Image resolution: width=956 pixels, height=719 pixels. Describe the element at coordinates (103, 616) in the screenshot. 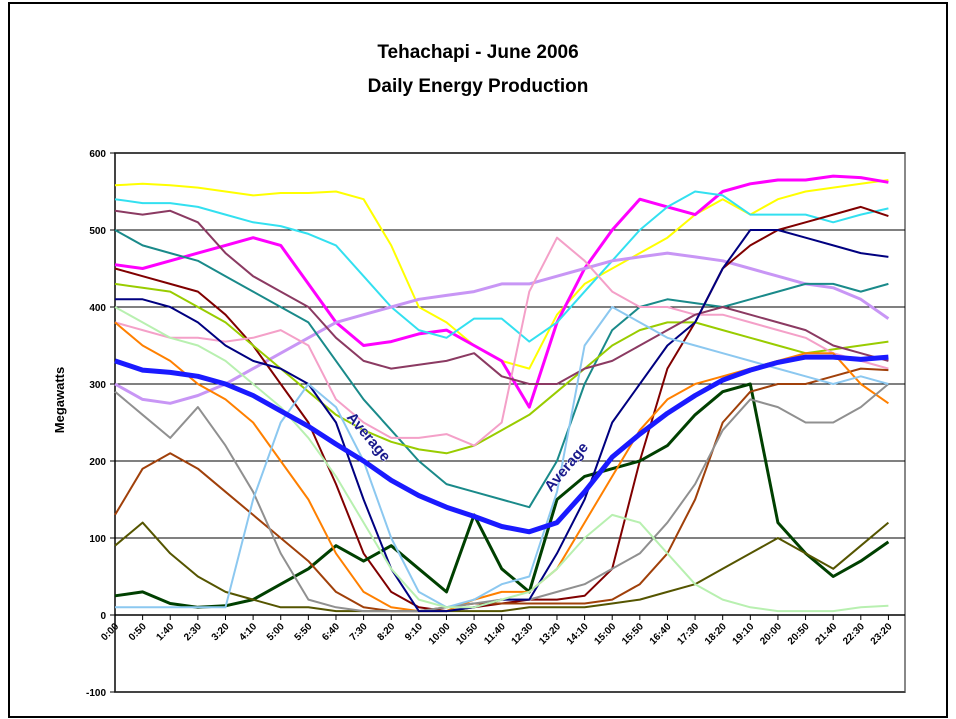

I see `y-tick-label: 0` at that location.